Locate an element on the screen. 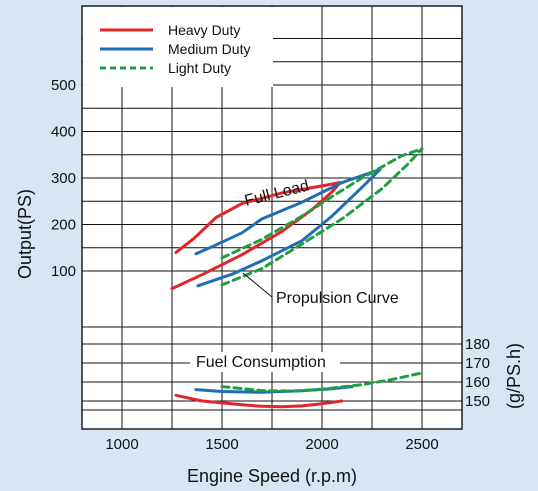 This screenshot has height=491, width=538. fuel-consumption-annotation: Fuel Consumption is located at coordinates (261, 362).